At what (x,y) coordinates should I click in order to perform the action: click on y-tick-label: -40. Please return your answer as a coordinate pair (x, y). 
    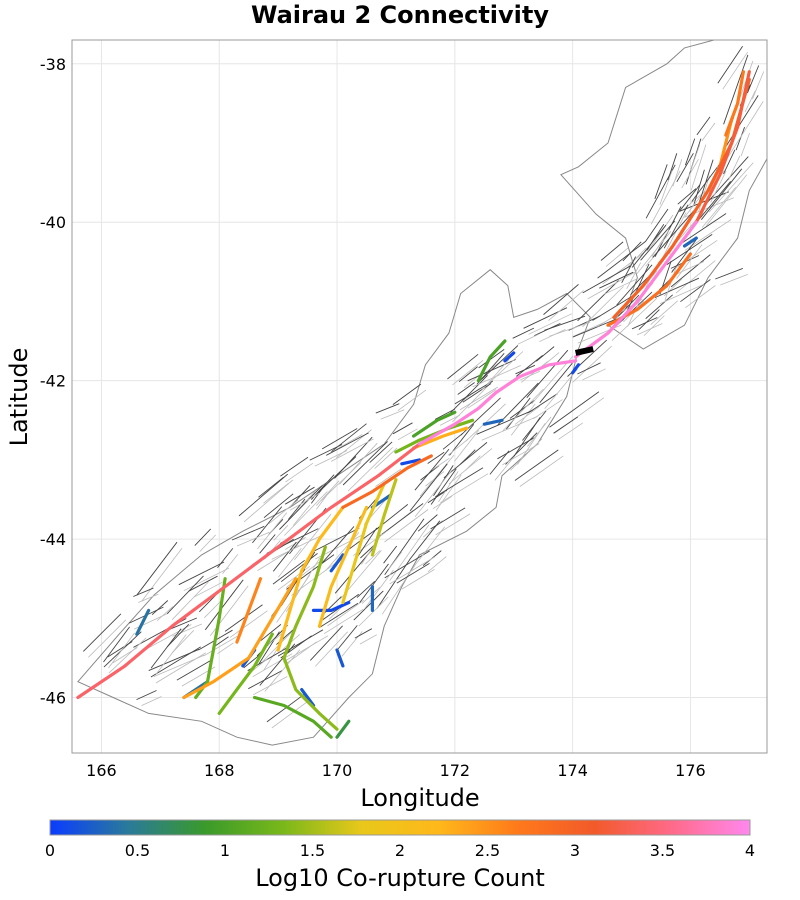
    Looking at the image, I should click on (53, 222).